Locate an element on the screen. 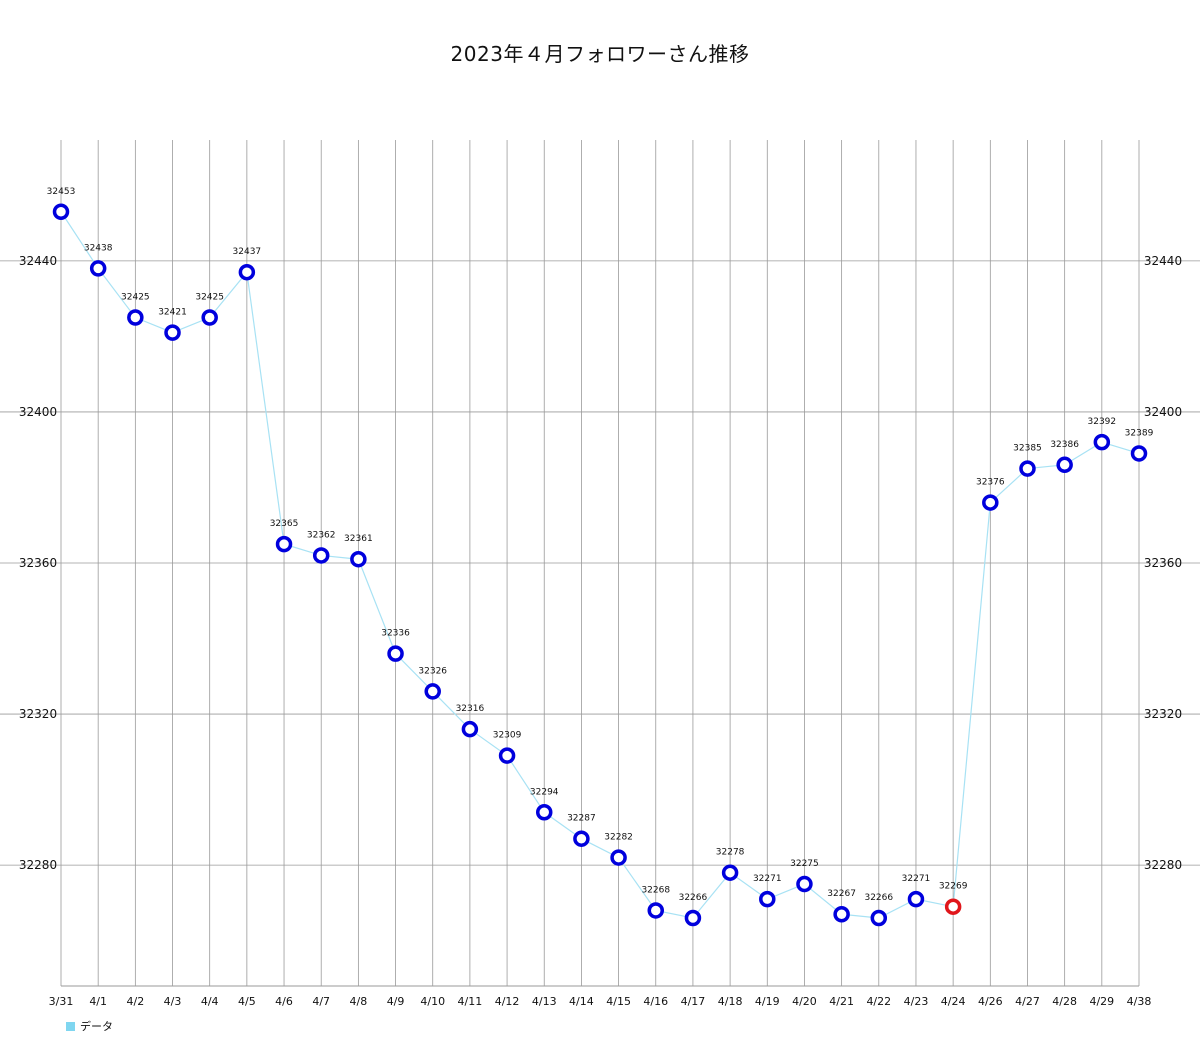 Image resolution: width=1200 pixels, height=1039 pixels. x-tick-label: 4/4 is located at coordinates (210, 1001).